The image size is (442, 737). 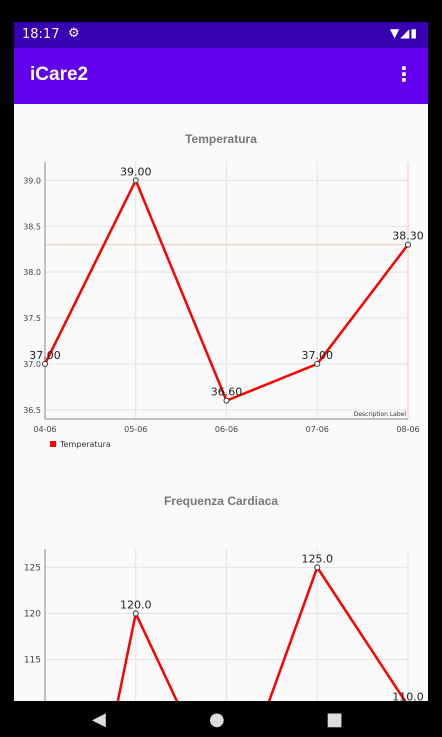 I want to click on legend-label: Temperatura, so click(x=85, y=444).